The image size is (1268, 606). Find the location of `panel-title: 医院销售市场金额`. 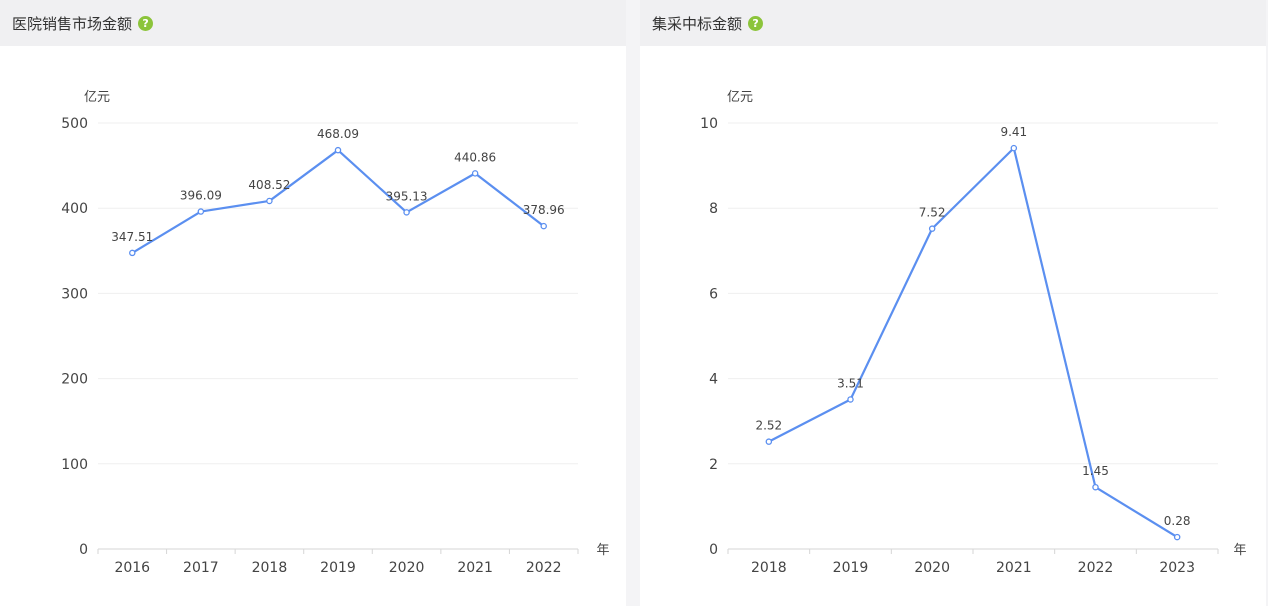

panel-title: 医院销售市场金额 is located at coordinates (72, 23).